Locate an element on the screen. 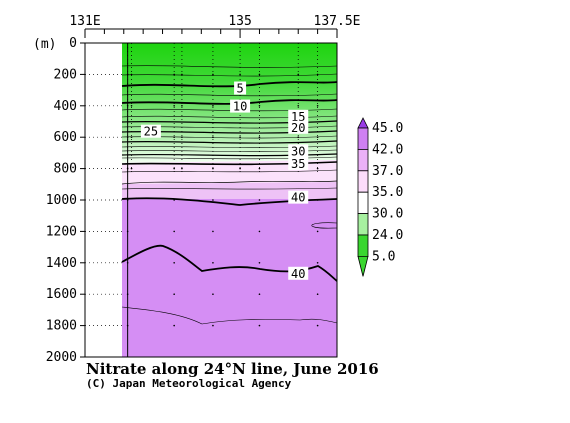  y-unit-label: (m) is located at coordinates (44, 44).